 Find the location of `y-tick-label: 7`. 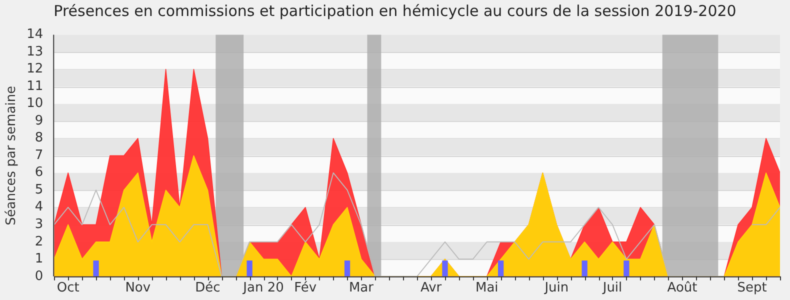

y-tick-label: 7 is located at coordinates (39, 155).